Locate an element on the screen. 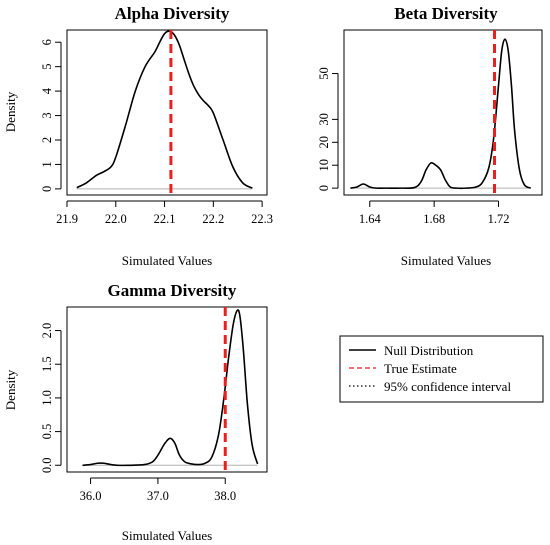 The image size is (550, 545). beta-density-line is located at coordinates (441, 114).